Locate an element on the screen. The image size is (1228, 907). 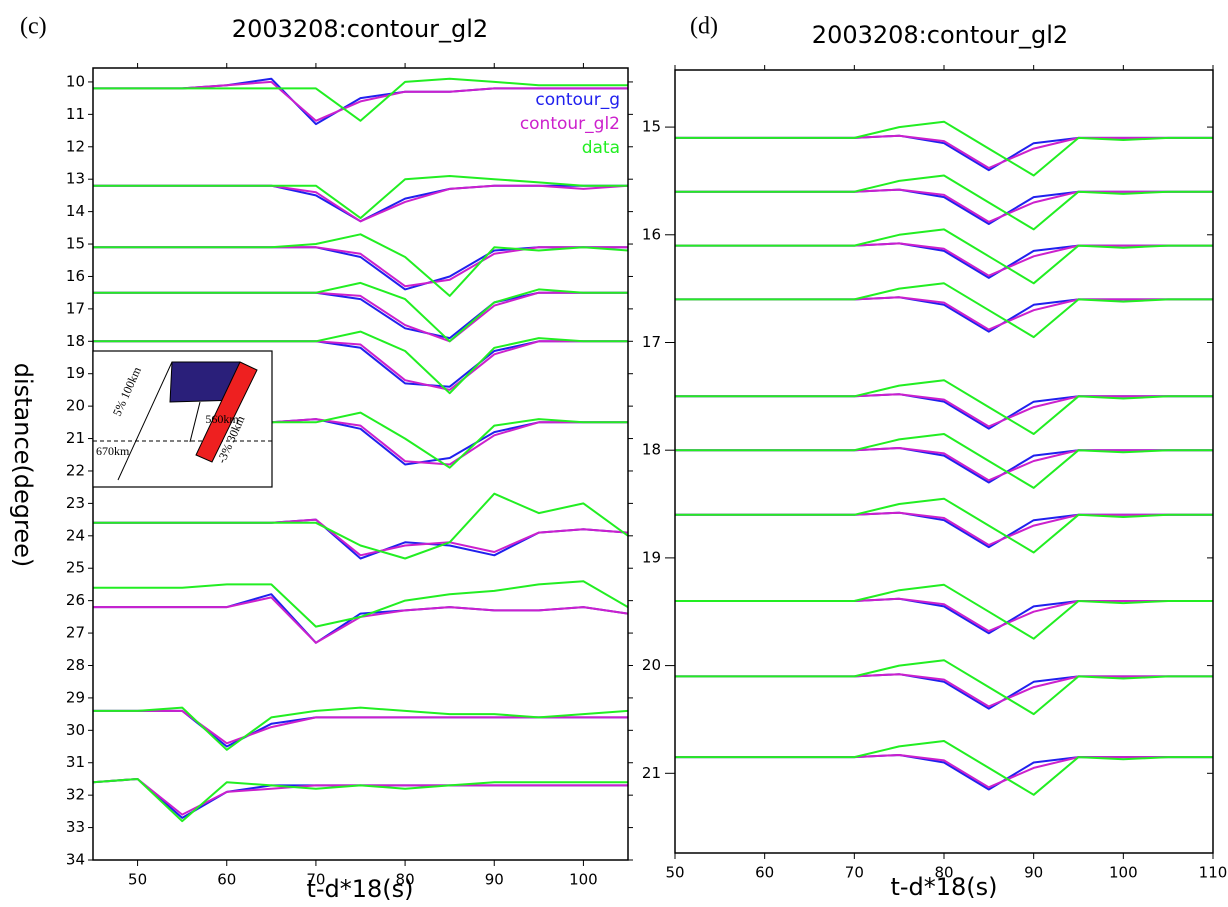
legend-entry: data is located at coordinates (601, 148).